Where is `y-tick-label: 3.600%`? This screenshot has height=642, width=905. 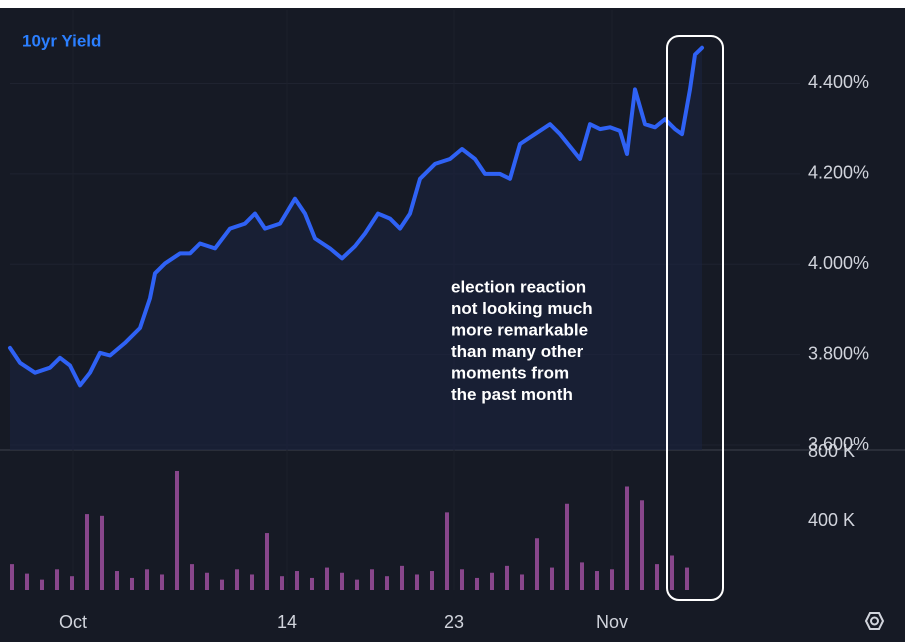 y-tick-label: 3.600% is located at coordinates (838, 444).